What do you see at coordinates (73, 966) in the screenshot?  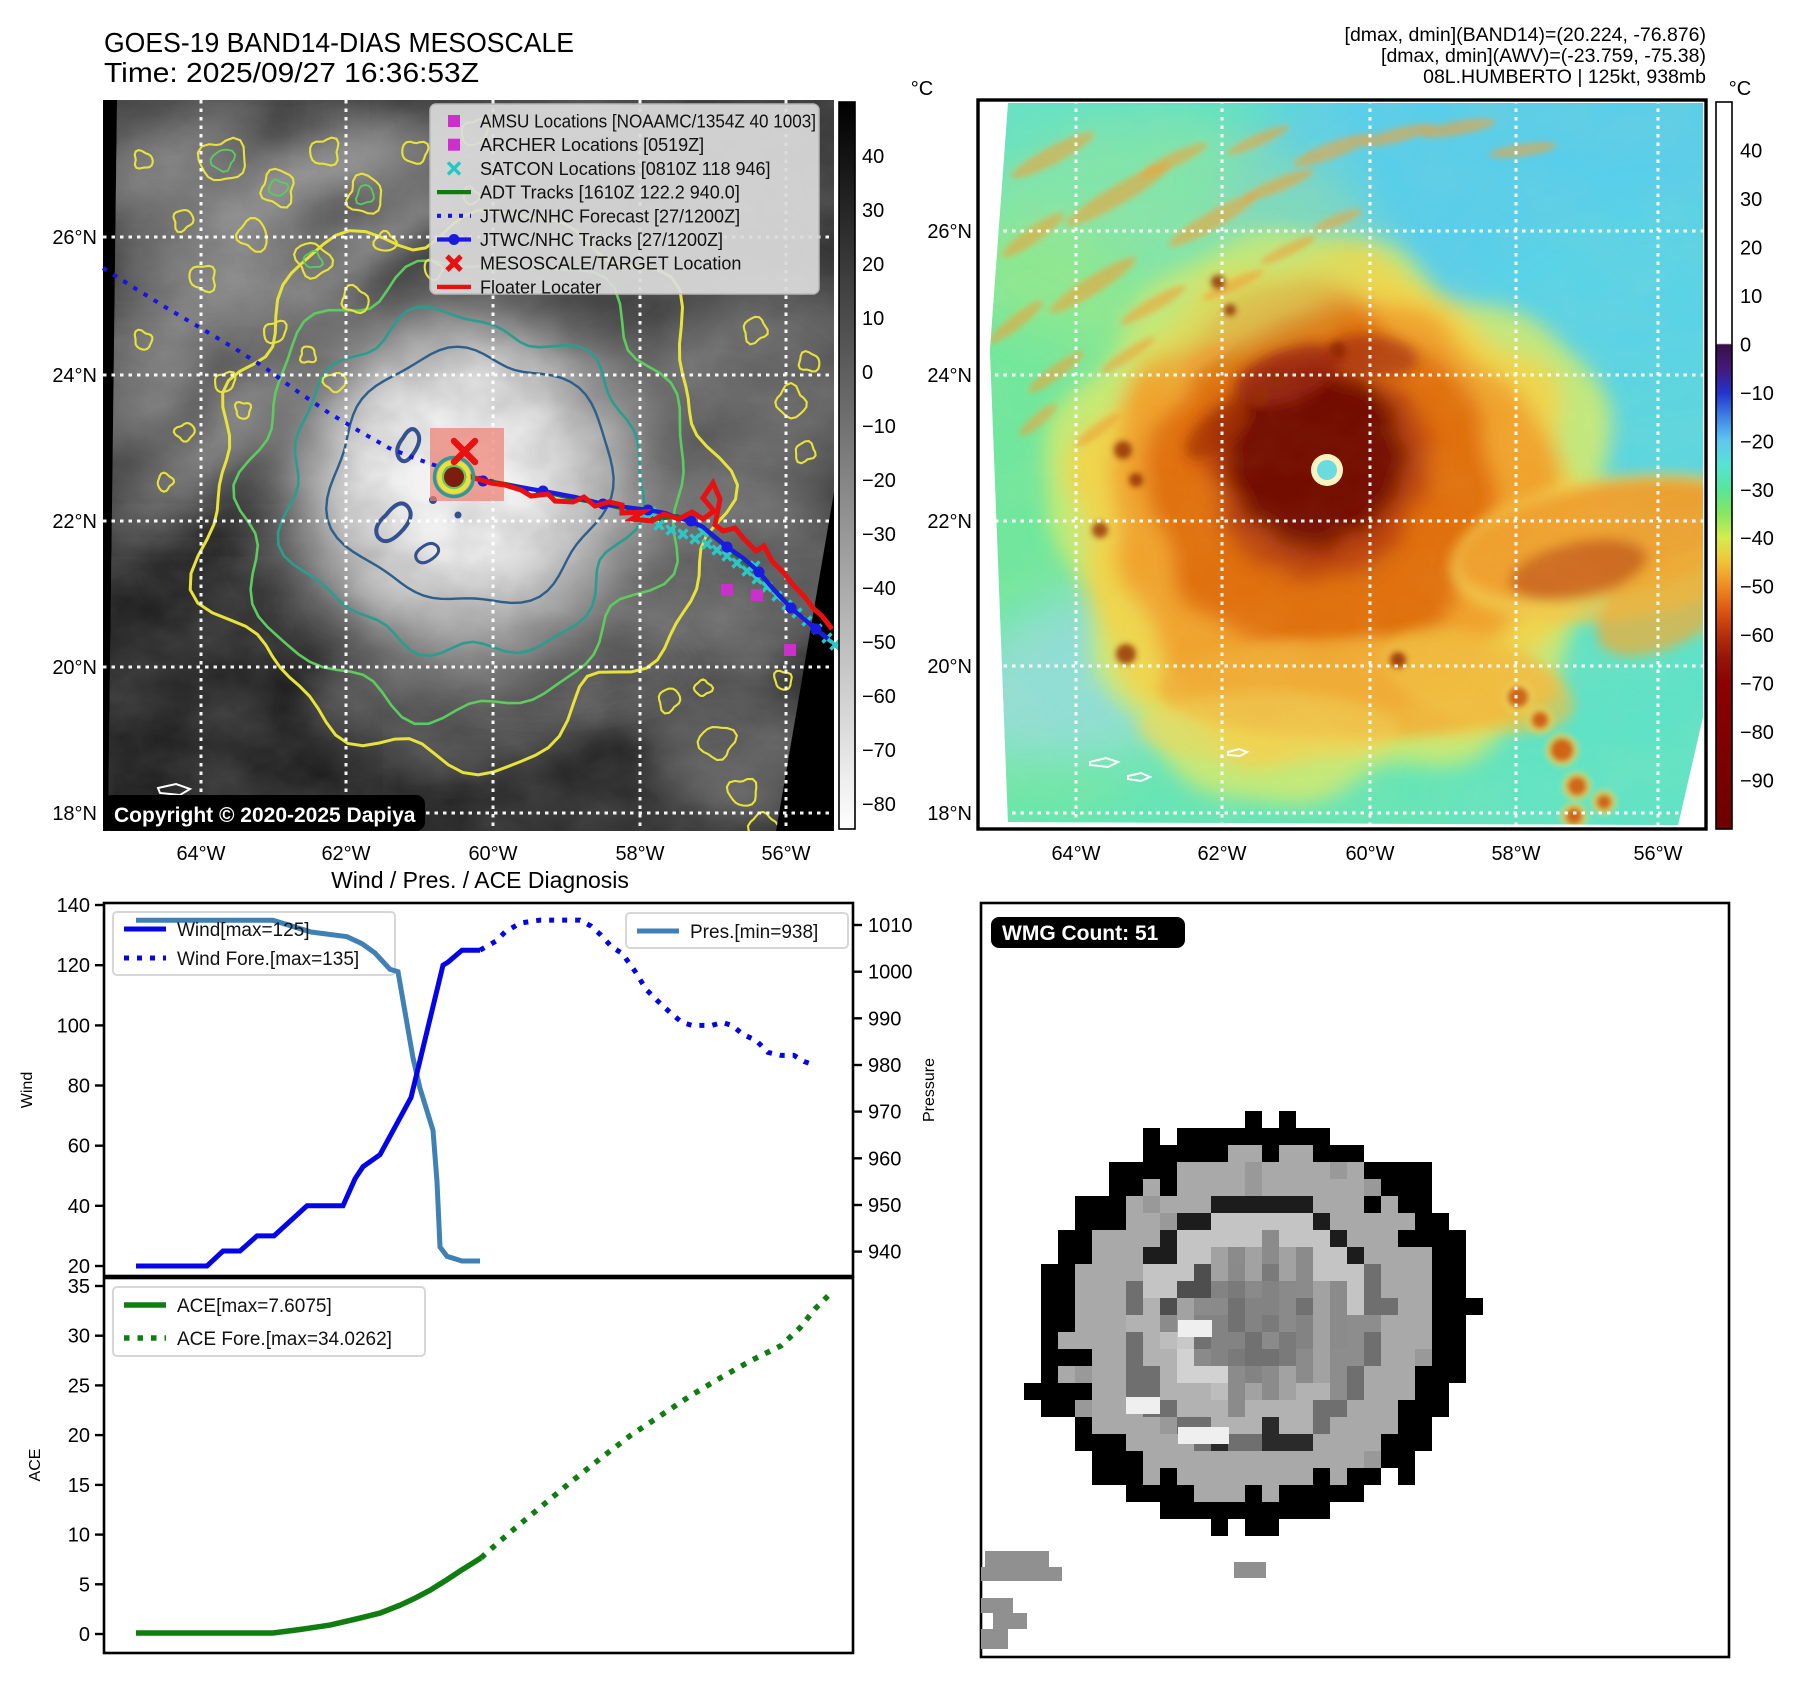 I see `svg-text: 120` at bounding box center [73, 966].